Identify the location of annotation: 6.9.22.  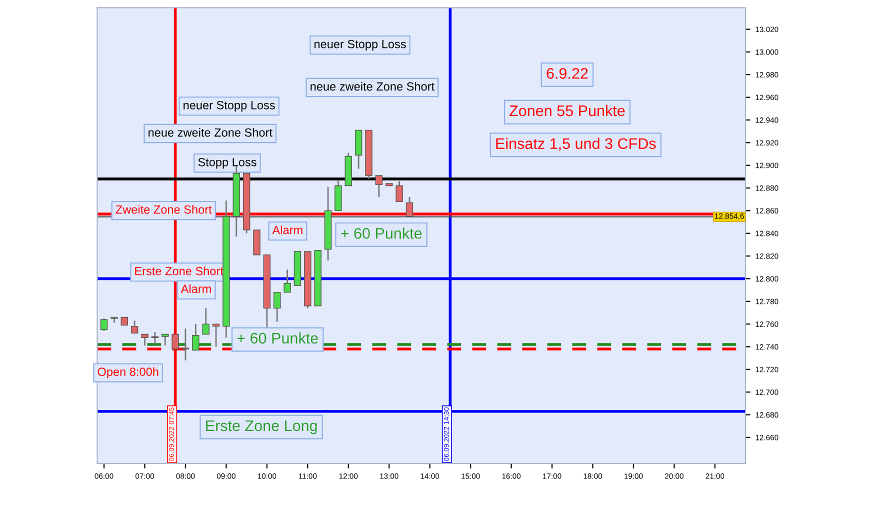
(567, 73).